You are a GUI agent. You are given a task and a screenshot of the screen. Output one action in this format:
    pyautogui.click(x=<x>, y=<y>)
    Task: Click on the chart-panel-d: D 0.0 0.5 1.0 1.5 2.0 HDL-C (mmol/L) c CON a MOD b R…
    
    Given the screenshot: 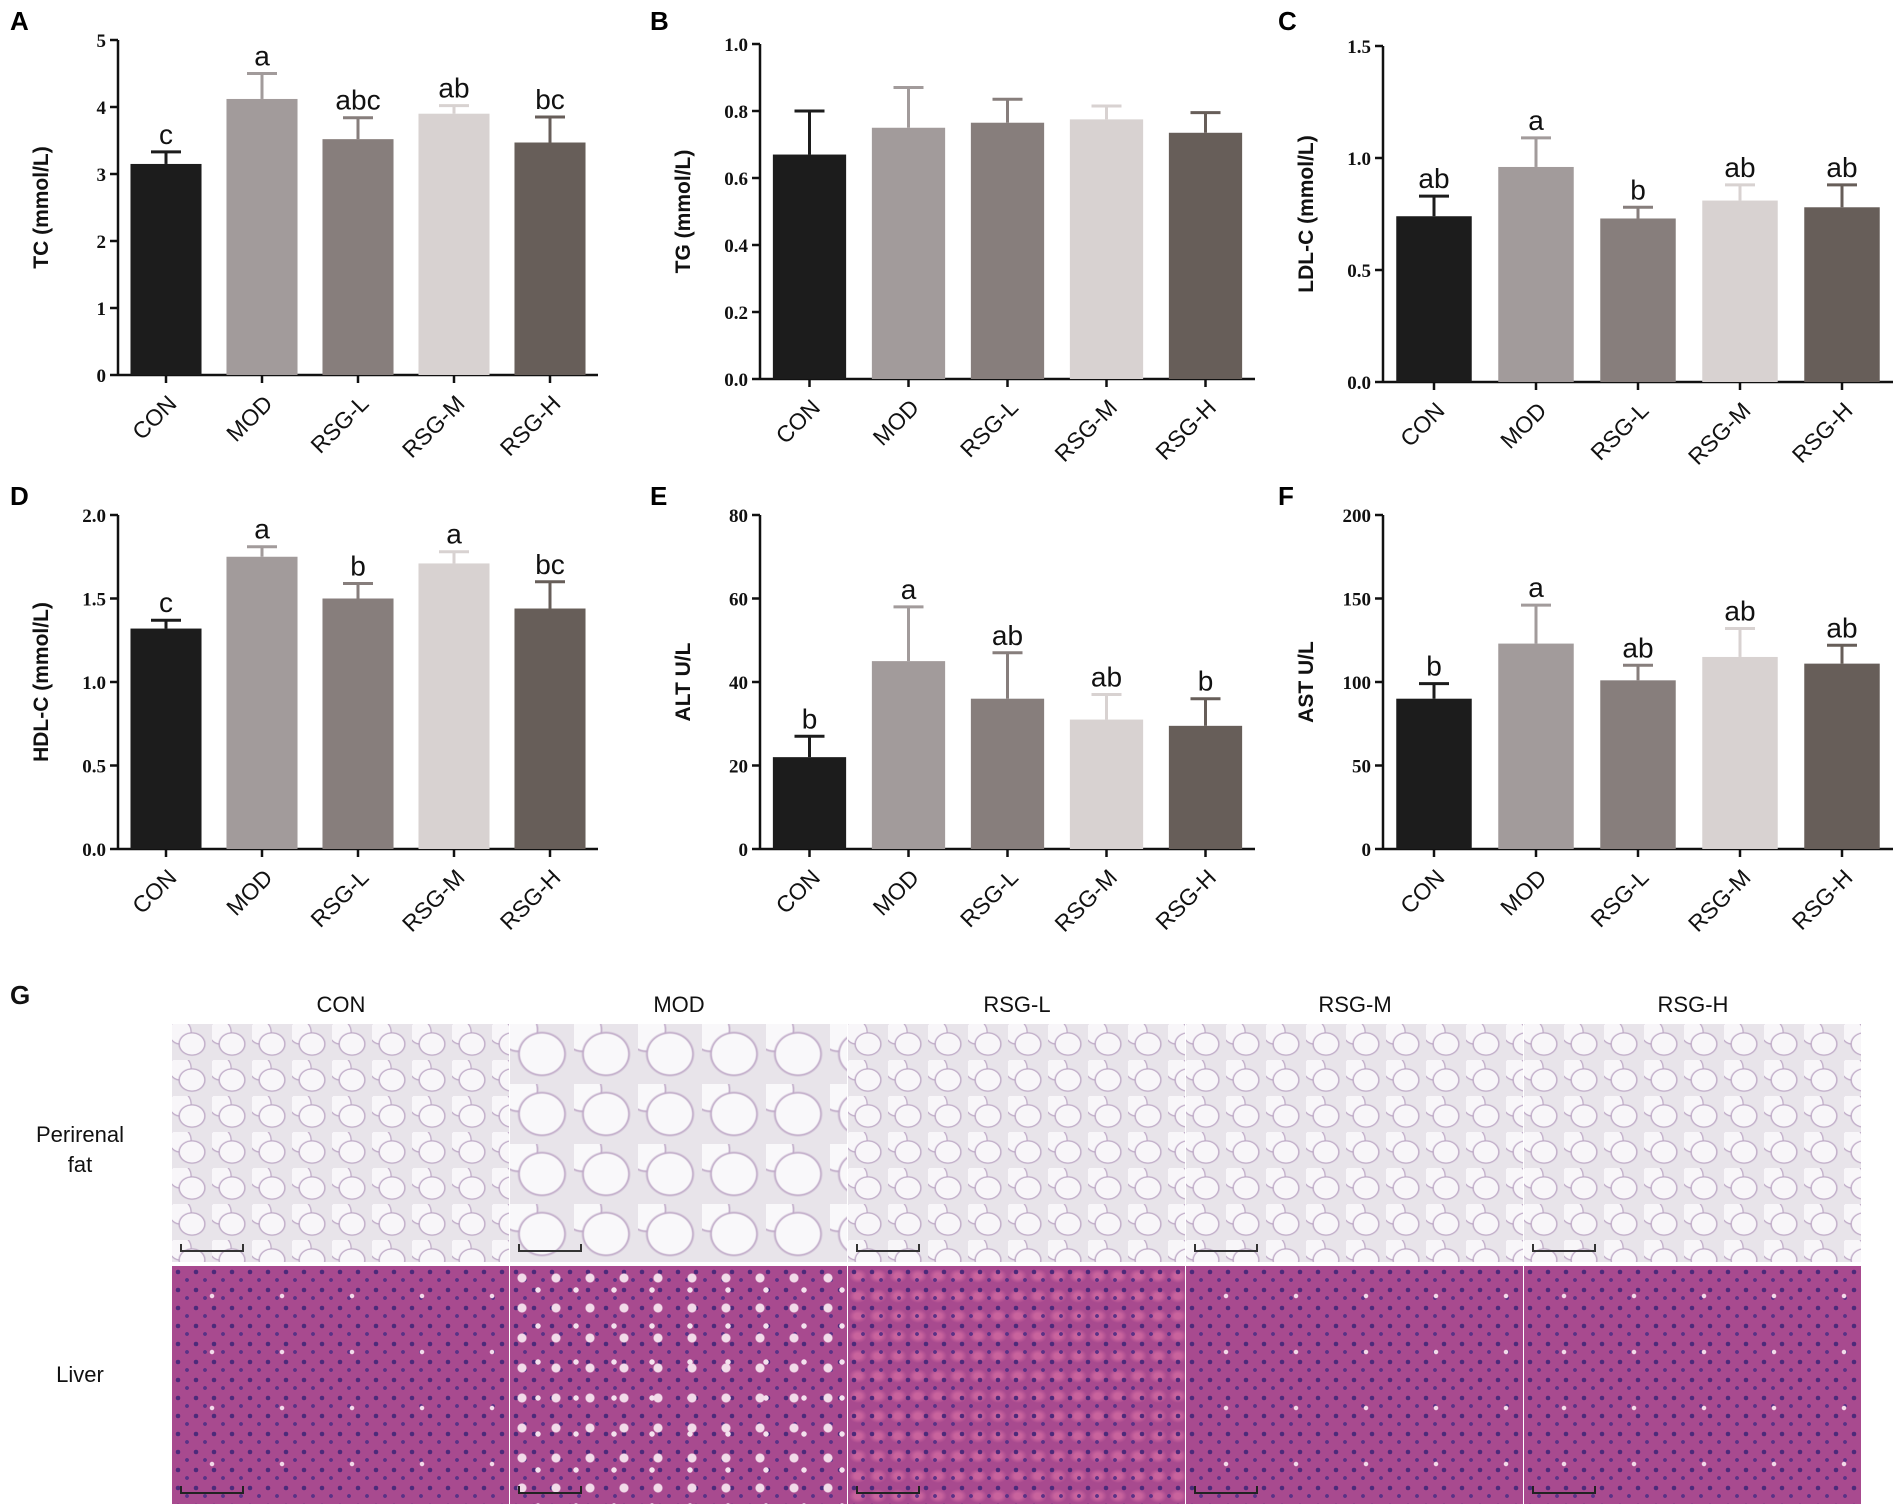 What is the action you would take?
    pyautogui.click(x=304, y=709)
    